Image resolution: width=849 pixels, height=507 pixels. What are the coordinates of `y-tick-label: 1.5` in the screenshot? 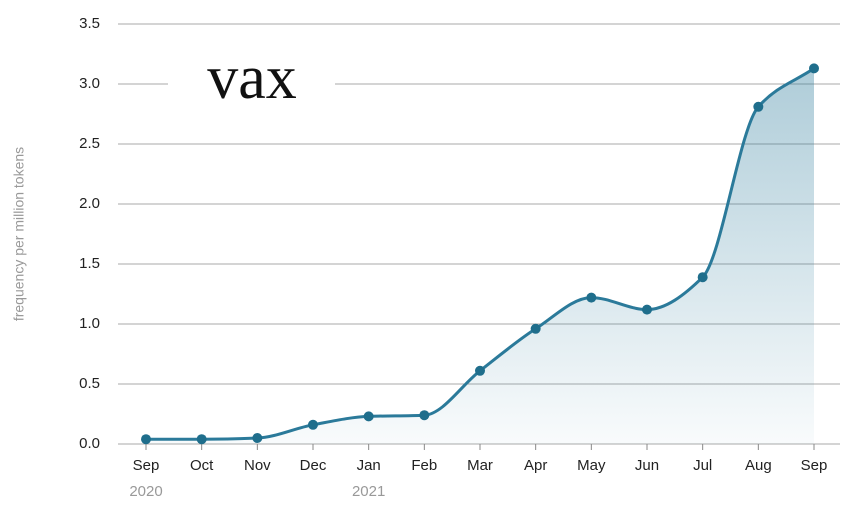 It's located at (89, 263).